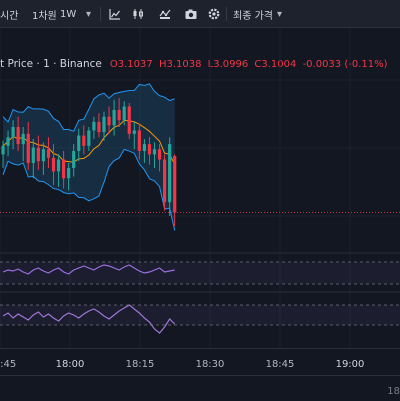  Describe the element at coordinates (200, 388) in the screenshot. I see `bottom-strip: 18` at that location.